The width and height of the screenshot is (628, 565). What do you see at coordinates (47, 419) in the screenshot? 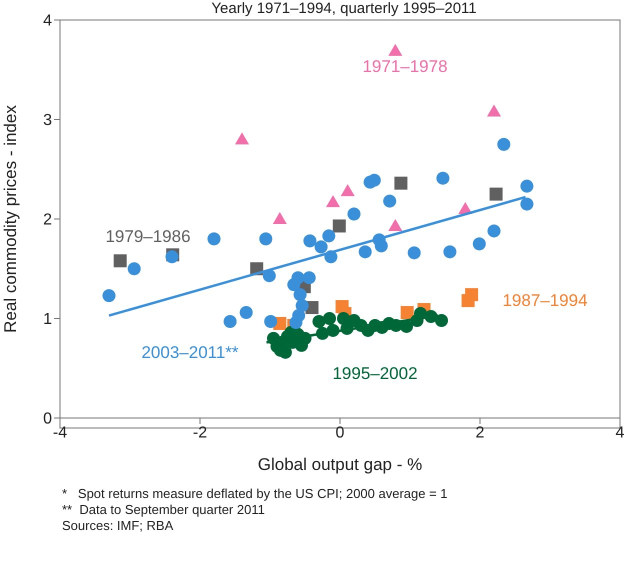
I see `y-tick-label: 0` at bounding box center [47, 419].